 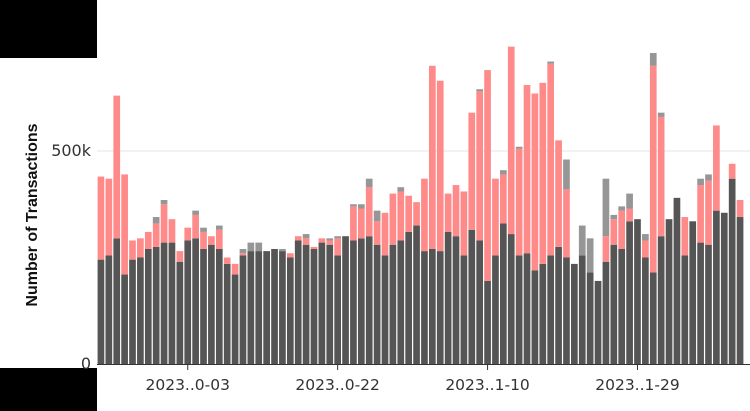 I want to click on redaction-block-bottom, so click(x=48, y=389).